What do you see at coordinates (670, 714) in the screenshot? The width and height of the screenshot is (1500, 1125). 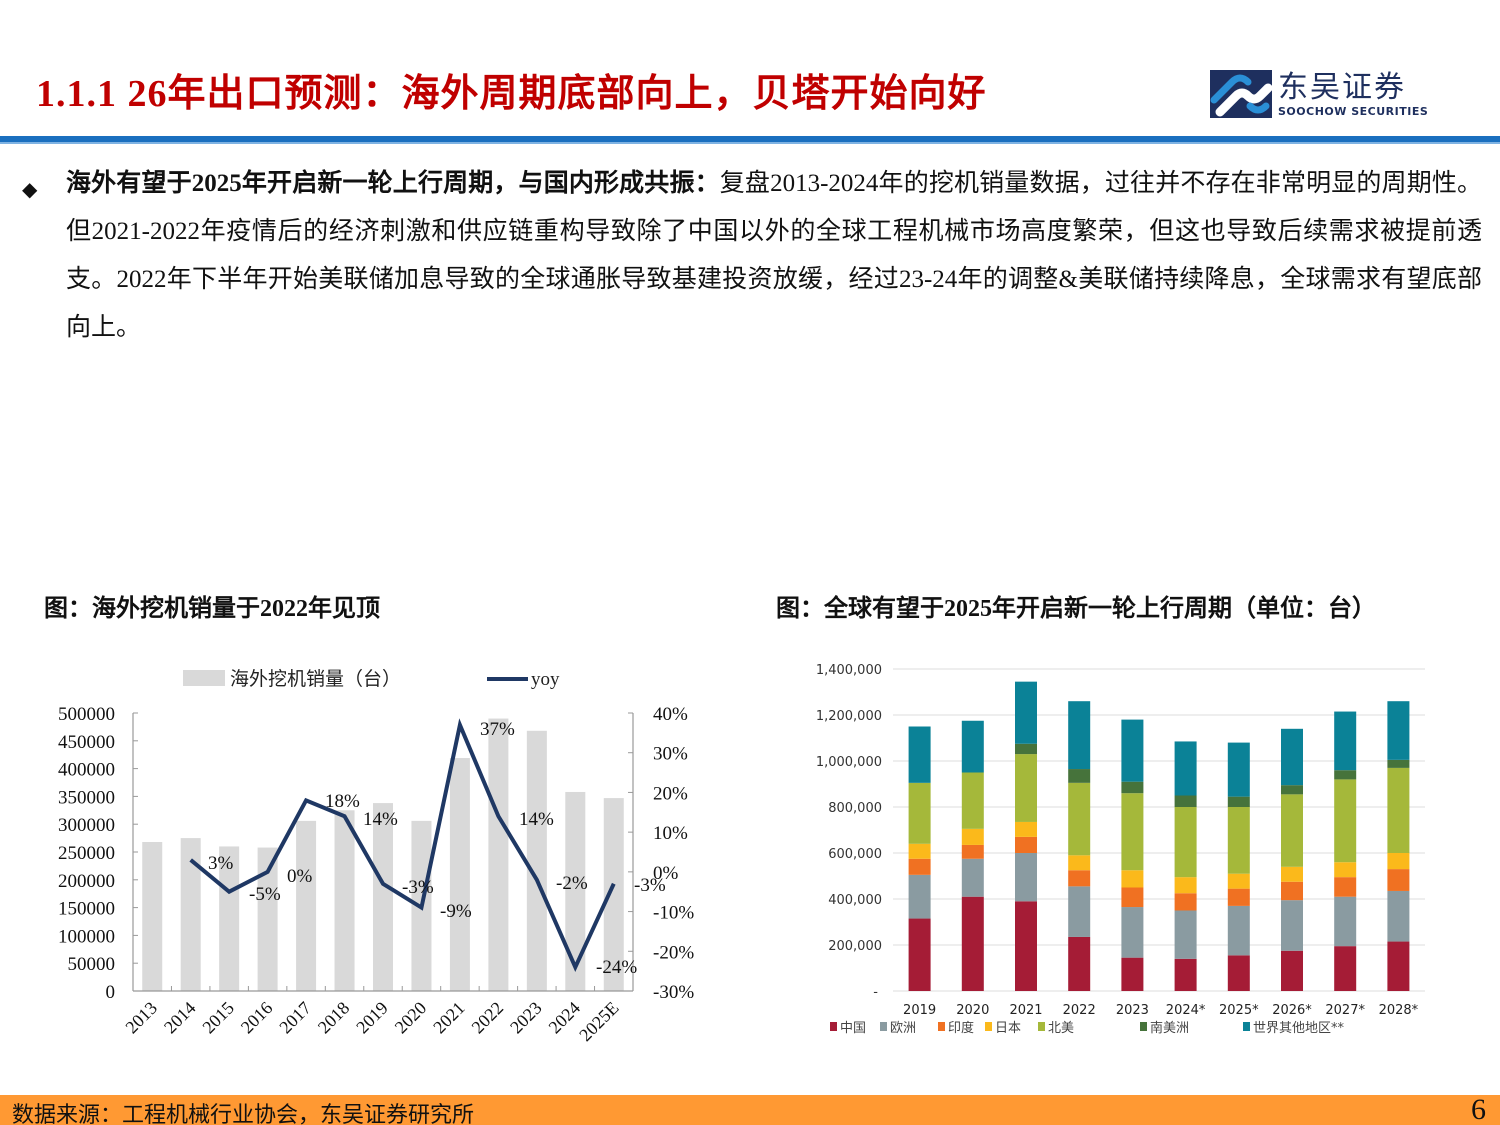 I see `right-axis-tick: 40%` at bounding box center [670, 714].